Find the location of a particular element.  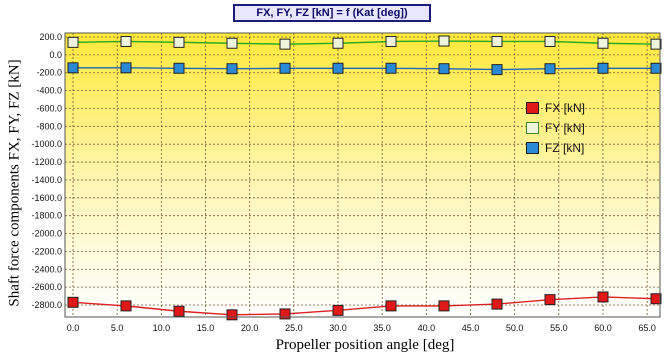

x-tick-label: 60.0 is located at coordinates (603, 328).